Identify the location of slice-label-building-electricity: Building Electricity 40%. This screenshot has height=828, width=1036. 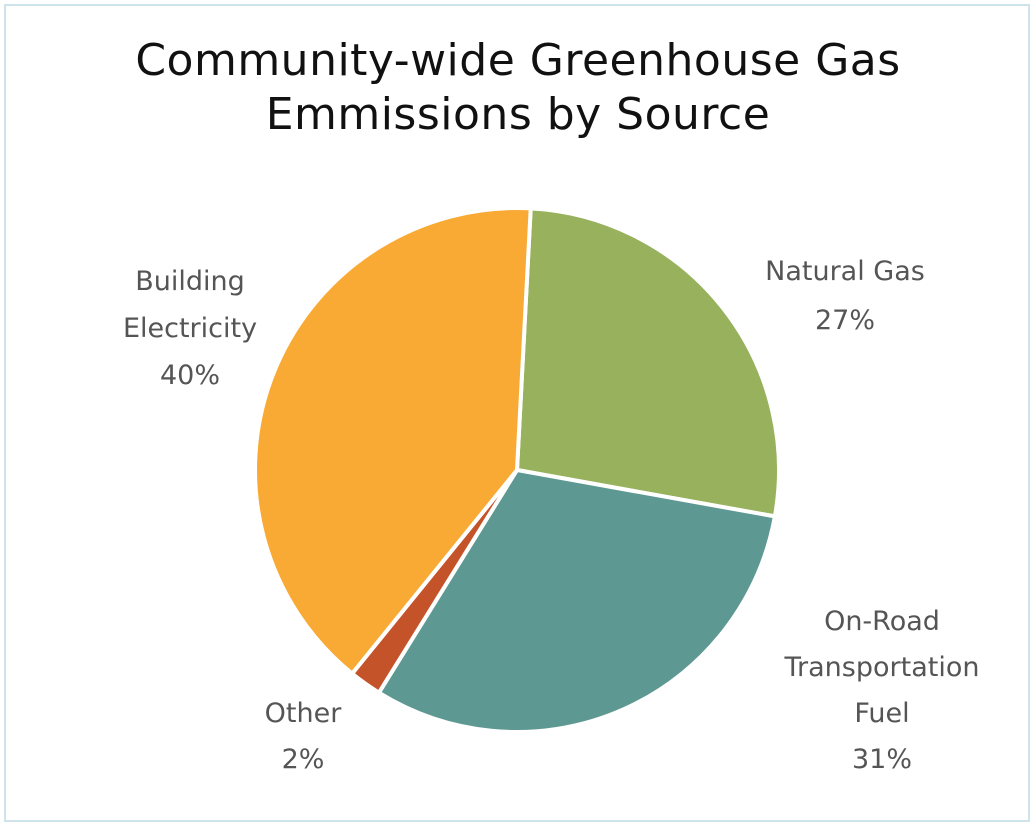
(190, 328).